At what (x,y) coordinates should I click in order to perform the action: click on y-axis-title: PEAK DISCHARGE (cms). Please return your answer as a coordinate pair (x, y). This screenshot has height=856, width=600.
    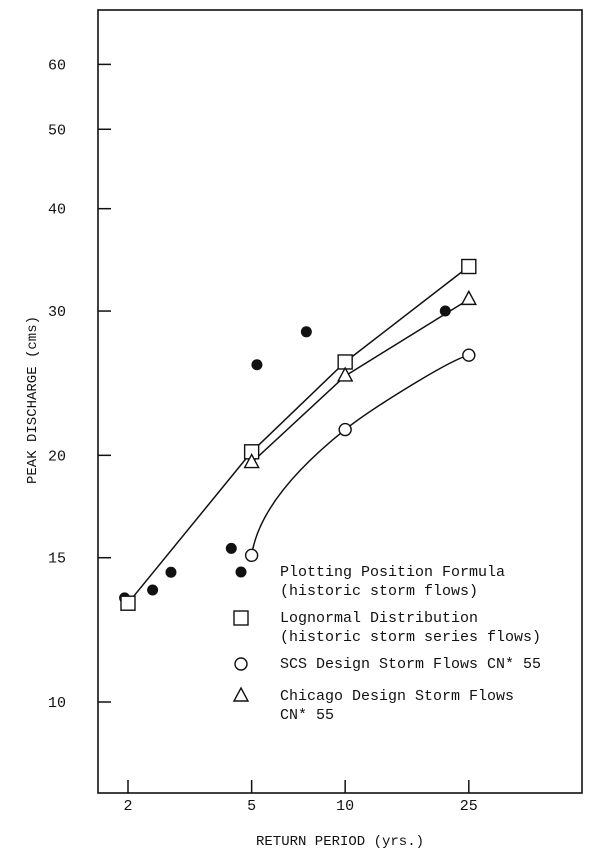
    Looking at the image, I should click on (33, 400).